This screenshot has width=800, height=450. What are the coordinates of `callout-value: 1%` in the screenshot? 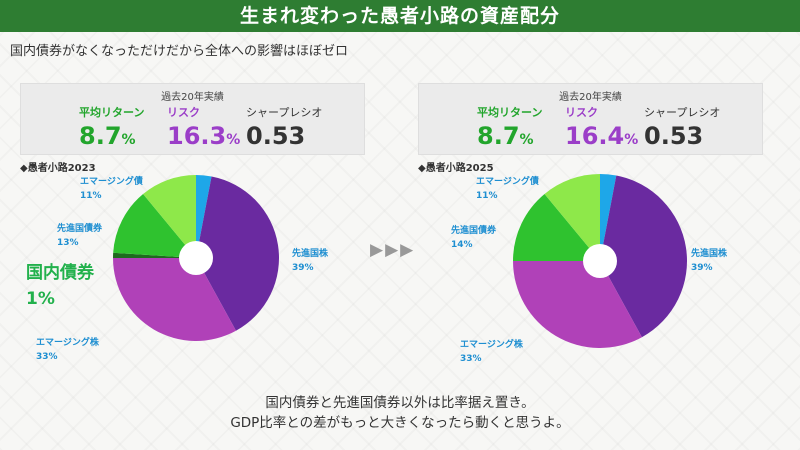 It's located at (40, 299).